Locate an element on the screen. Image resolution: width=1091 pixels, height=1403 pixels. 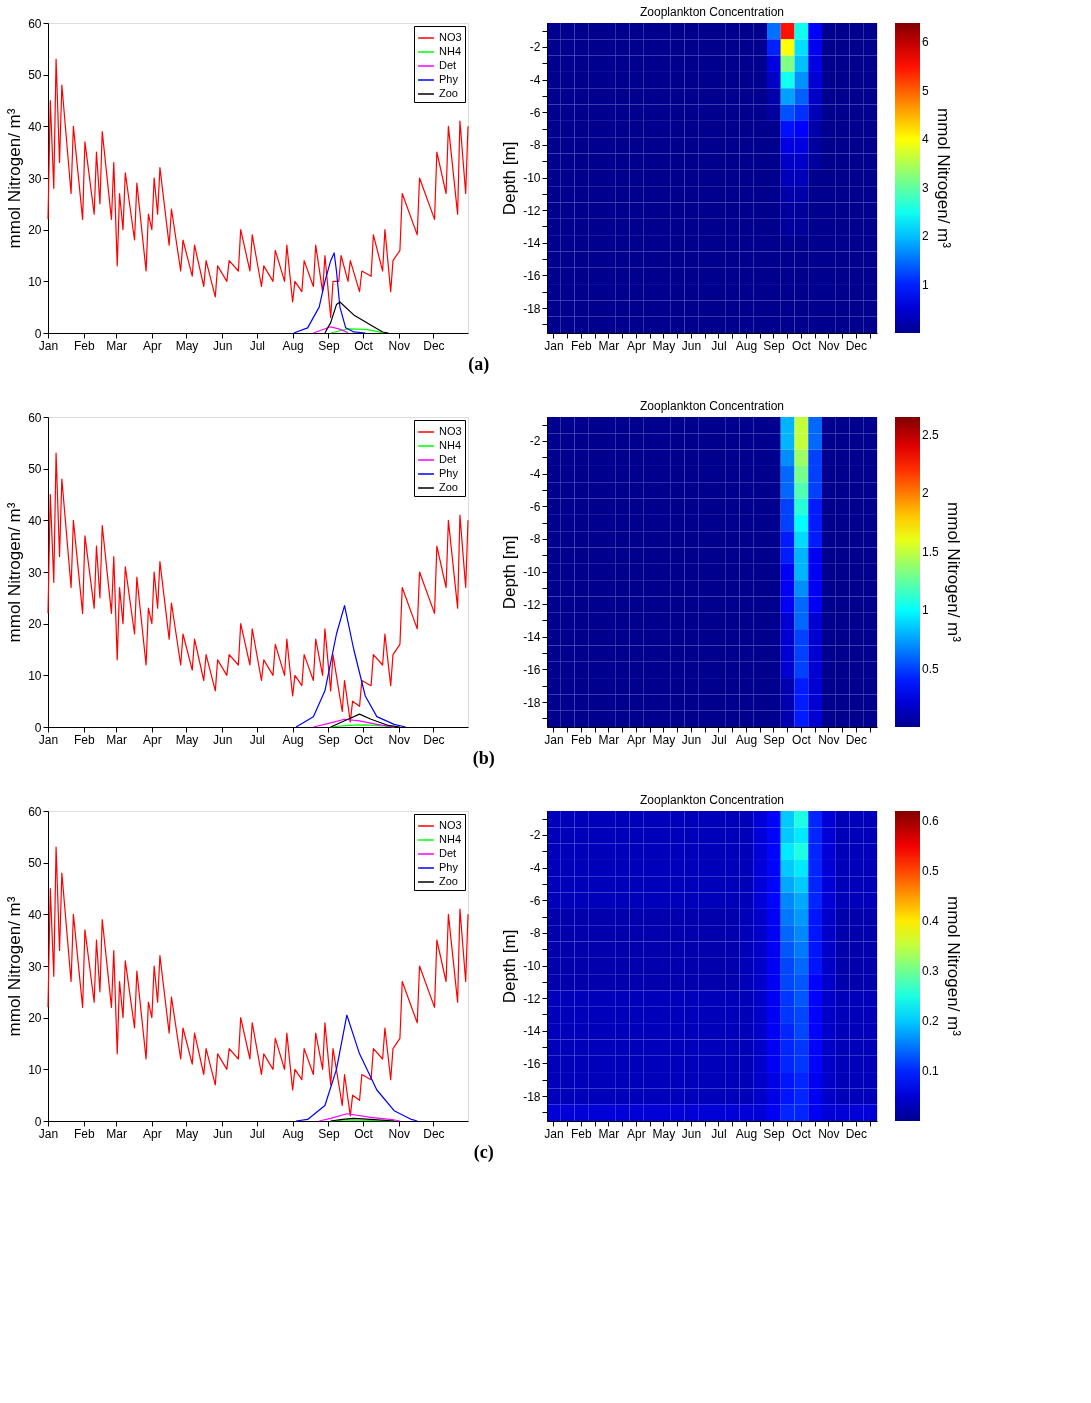
color-bar-label: 1.5 is located at coordinates (931, 551).